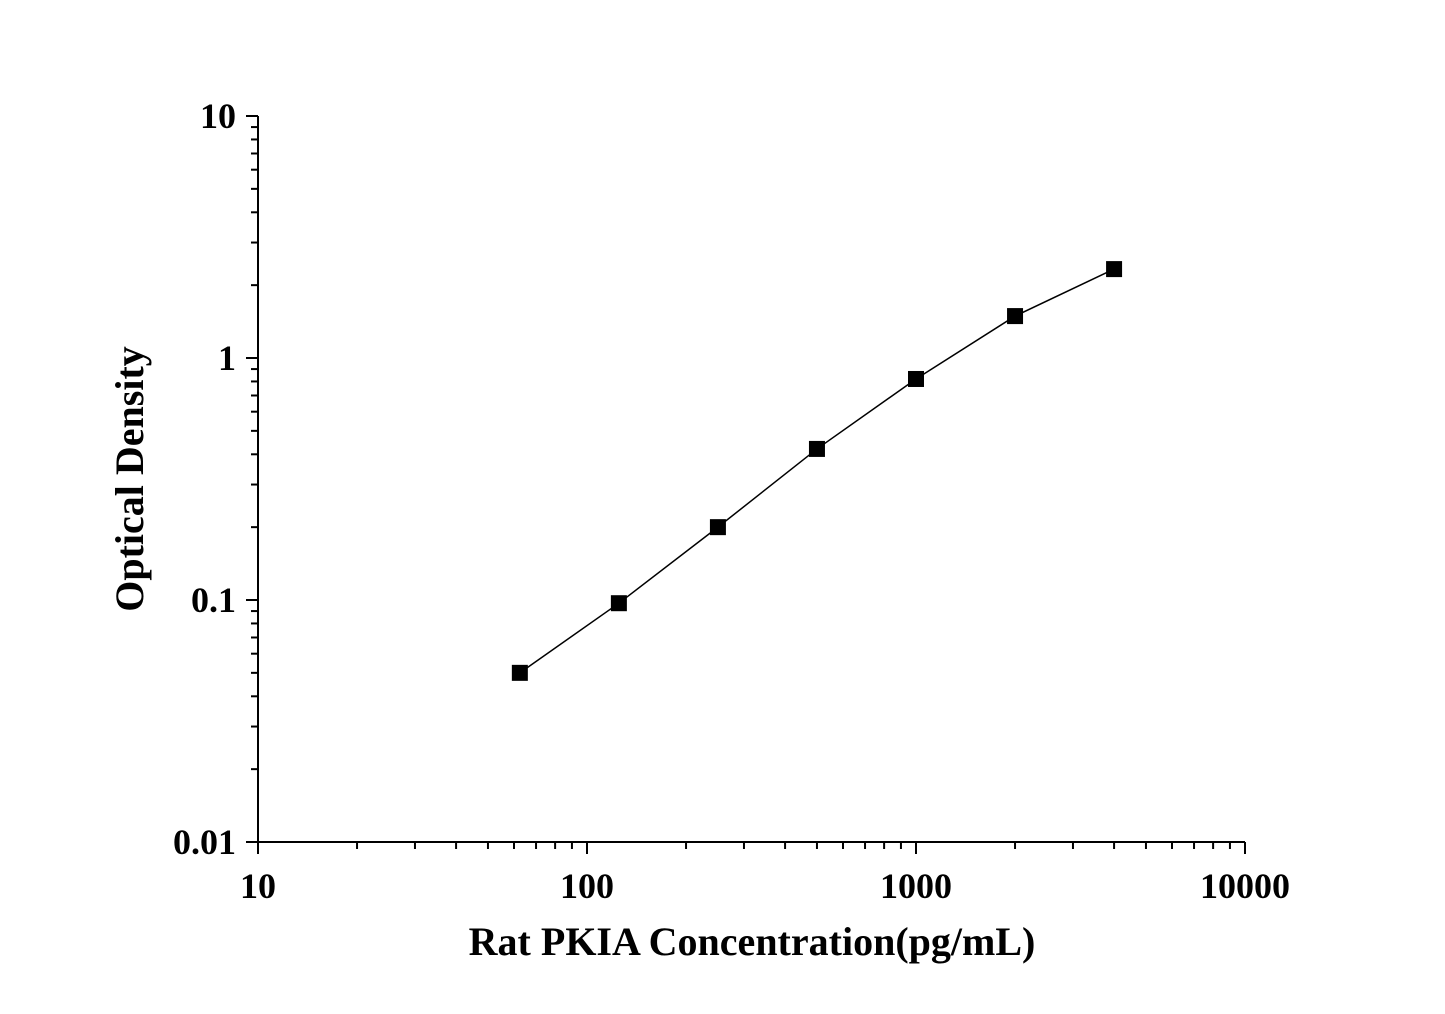 The height and width of the screenshot is (1014, 1445). Describe the element at coordinates (204, 842) in the screenshot. I see `y-tick-label: 0.01` at that location.